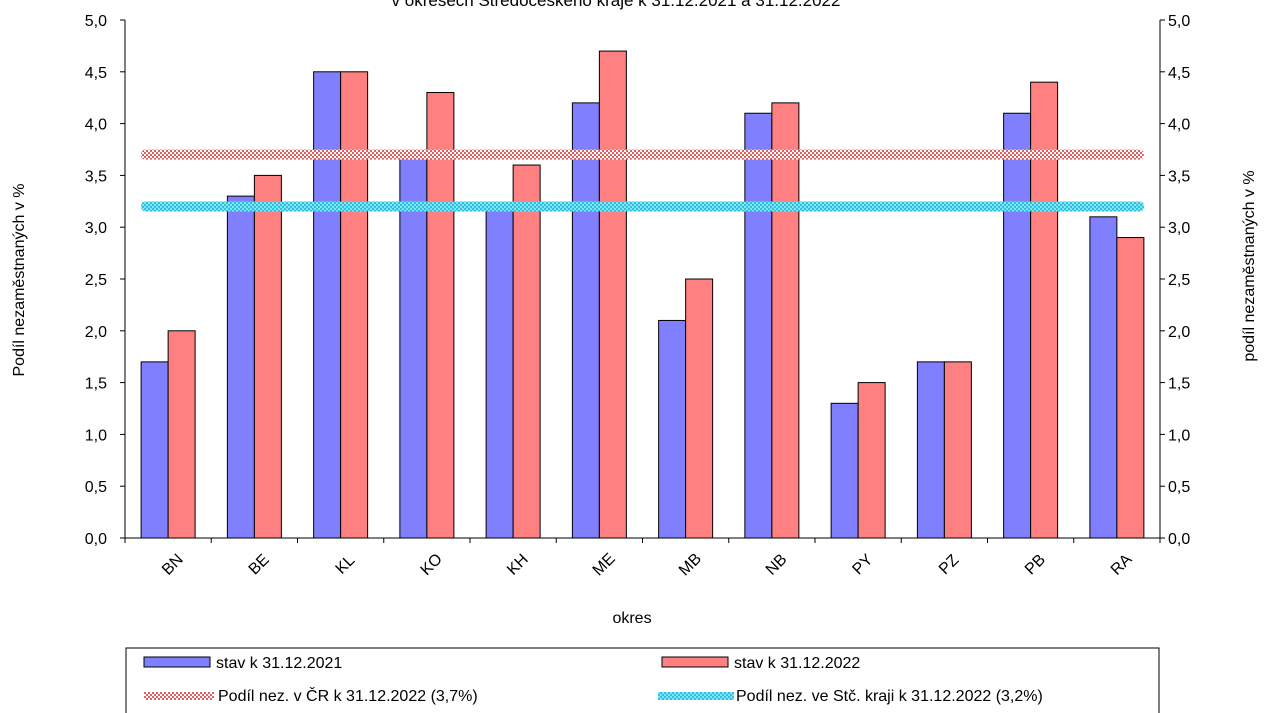 This screenshot has width=1269, height=713. Describe the element at coordinates (1179, 125) in the screenshot. I see `y-tick-label-right: 4,0` at that location.